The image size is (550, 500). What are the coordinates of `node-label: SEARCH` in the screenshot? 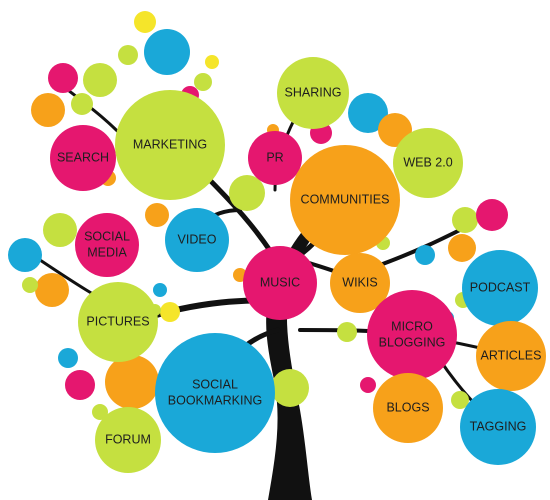 It's located at (83, 157).